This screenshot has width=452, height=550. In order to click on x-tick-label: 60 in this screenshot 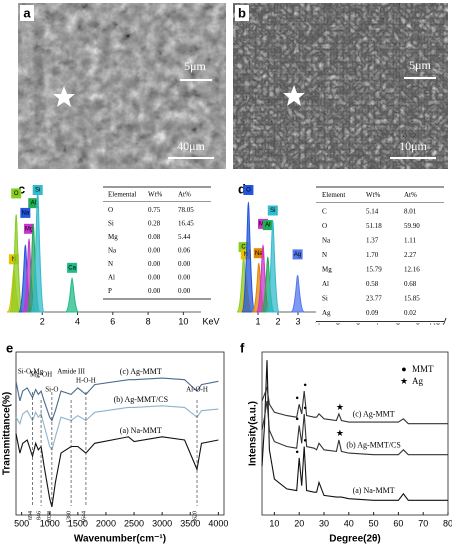, I will do `click(398, 523)`.